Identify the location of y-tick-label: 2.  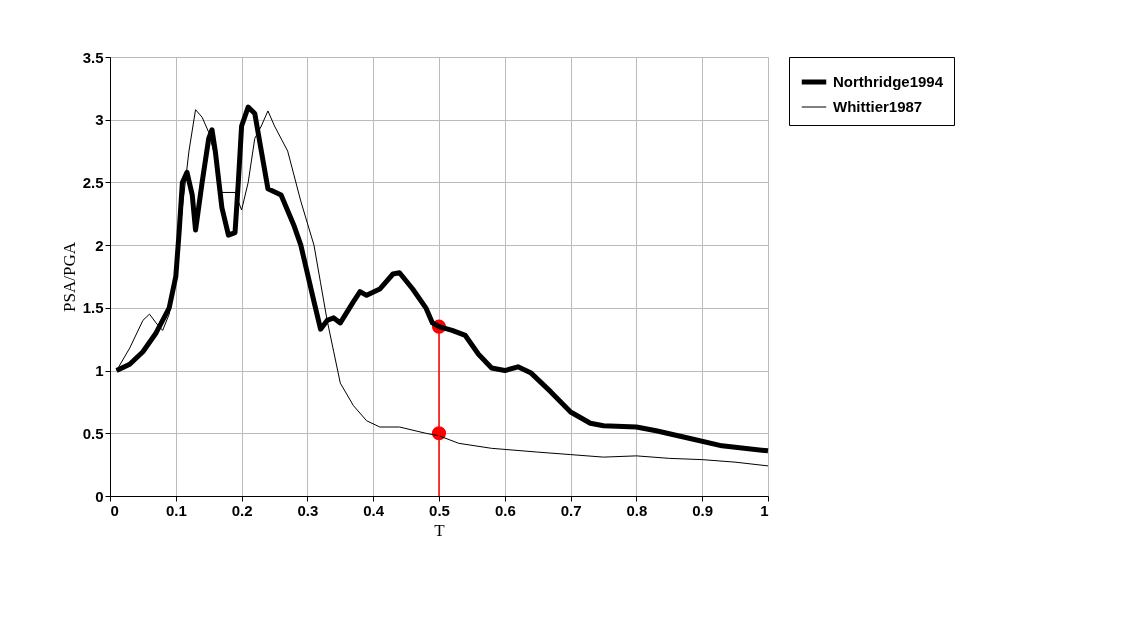
(99, 245).